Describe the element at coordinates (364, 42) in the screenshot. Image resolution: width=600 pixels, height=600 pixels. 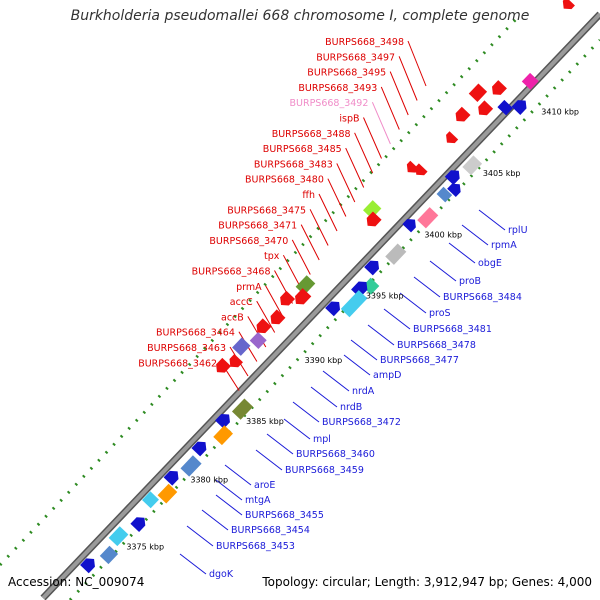
I see `gene-label-red: BURPS668_3498` at that location.